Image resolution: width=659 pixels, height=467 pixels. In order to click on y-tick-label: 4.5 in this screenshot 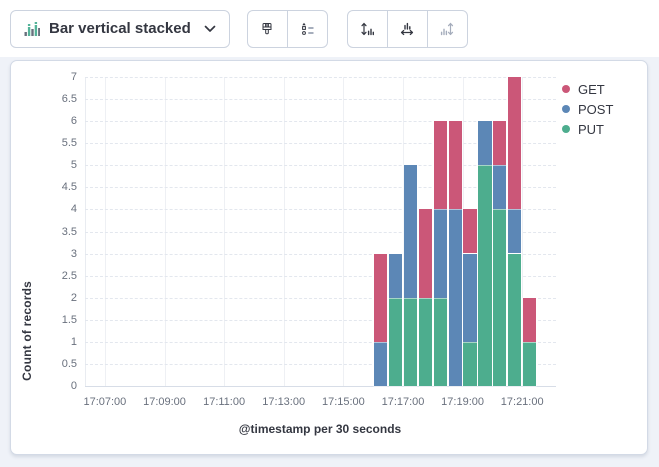, I will do `click(69, 187)`.